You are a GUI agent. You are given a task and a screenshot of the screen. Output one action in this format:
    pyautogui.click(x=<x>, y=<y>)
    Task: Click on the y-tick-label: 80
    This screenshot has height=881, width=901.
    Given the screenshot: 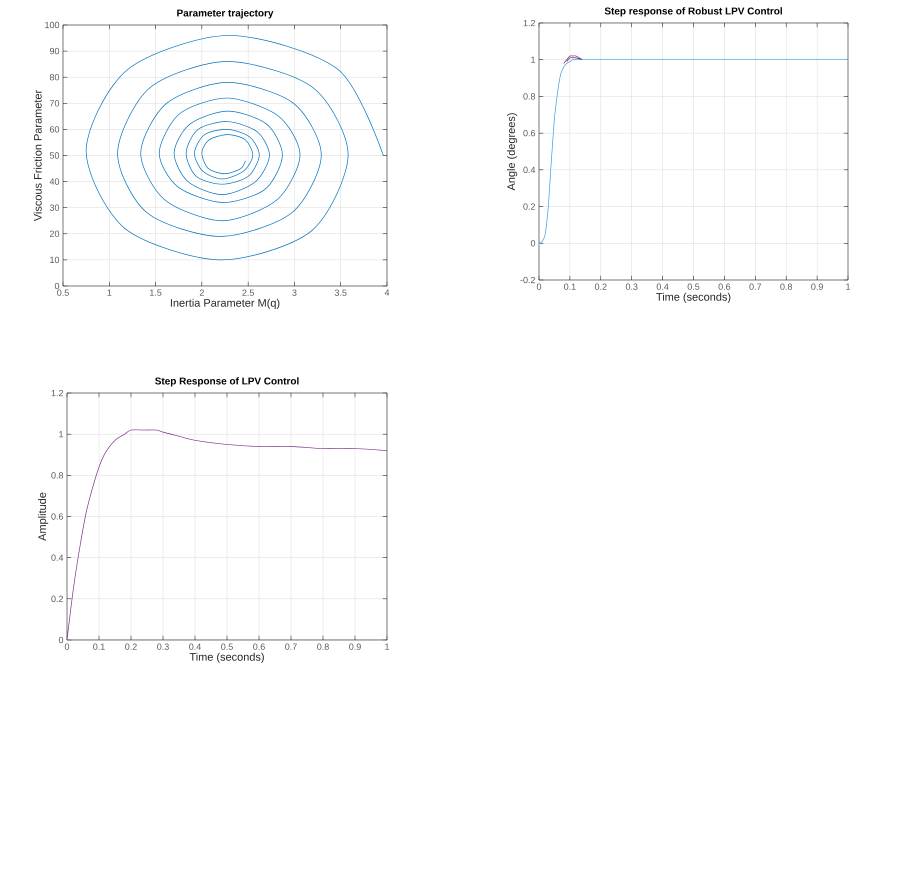 What is the action you would take?
    pyautogui.click(x=55, y=77)
    